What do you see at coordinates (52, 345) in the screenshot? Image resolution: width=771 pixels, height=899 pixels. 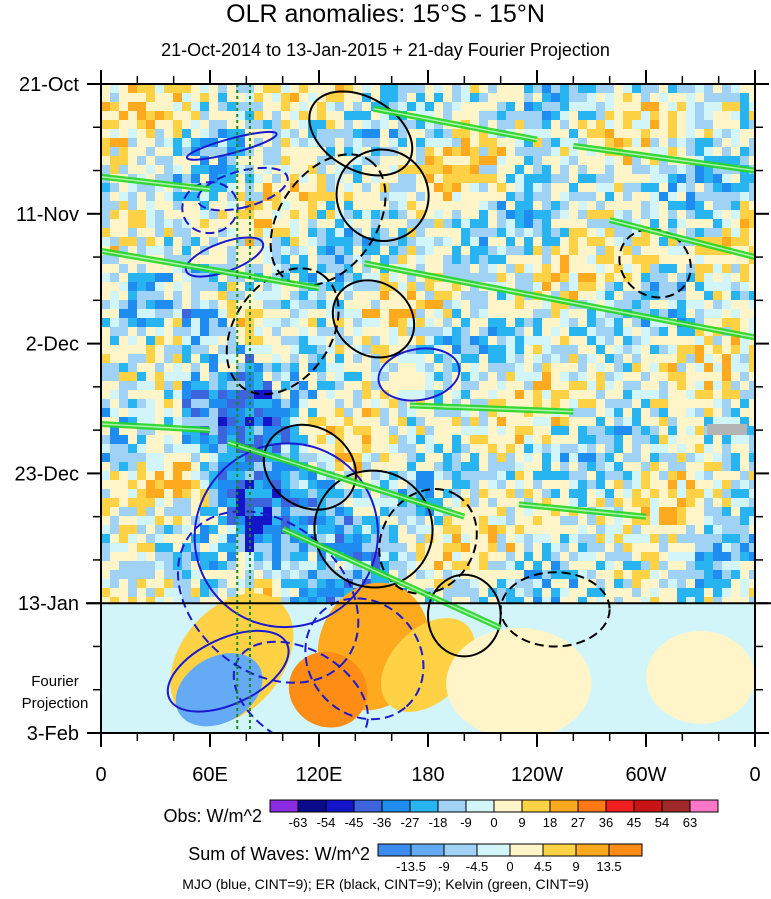 I see `y-tick-label: 2-Dec` at bounding box center [52, 345].